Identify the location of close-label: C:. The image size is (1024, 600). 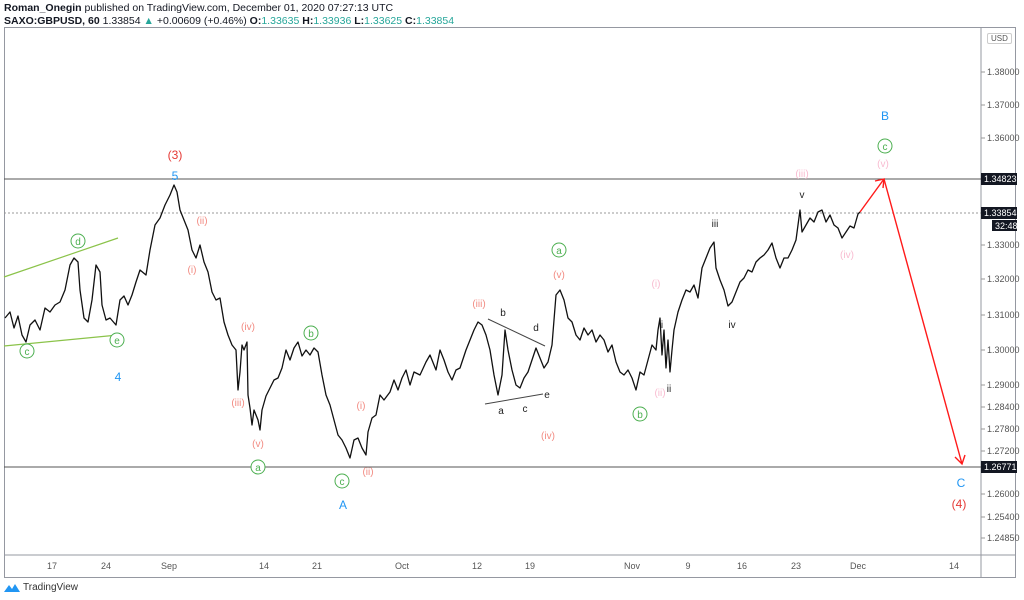
(411, 21).